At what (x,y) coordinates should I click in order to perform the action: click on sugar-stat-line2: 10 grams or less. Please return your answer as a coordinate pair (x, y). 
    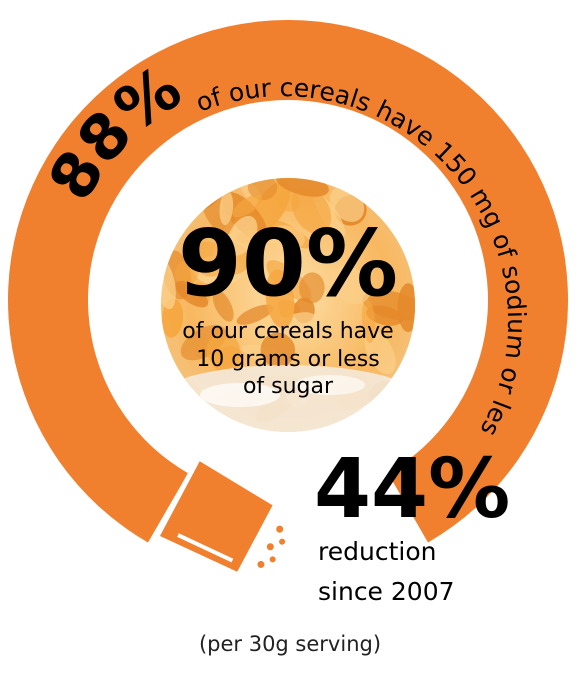
    Looking at the image, I should click on (287, 359).